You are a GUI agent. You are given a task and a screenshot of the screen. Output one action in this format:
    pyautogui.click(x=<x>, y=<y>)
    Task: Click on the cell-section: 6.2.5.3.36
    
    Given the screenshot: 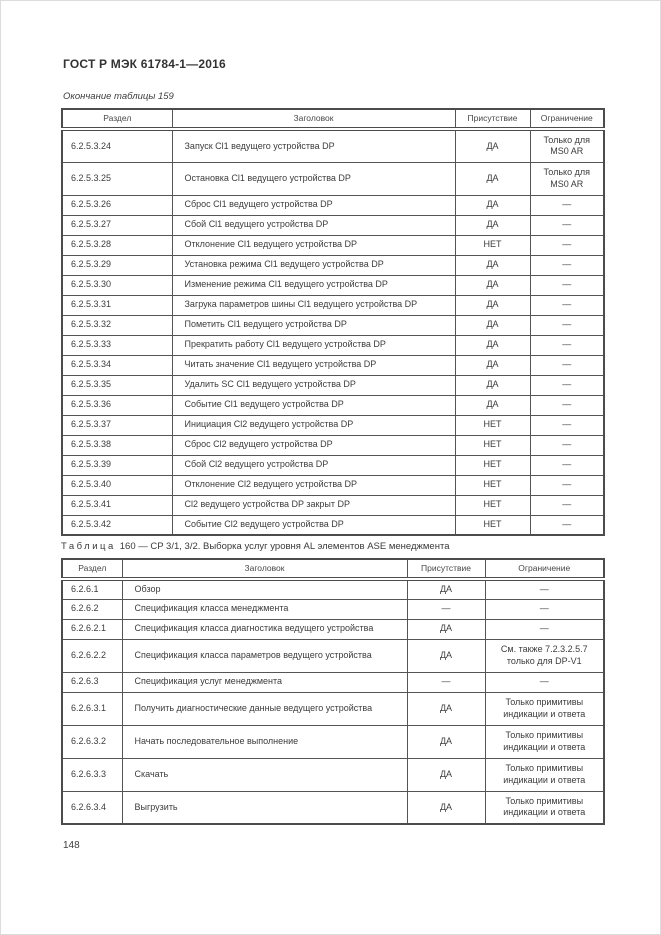 What is the action you would take?
    pyautogui.click(x=117, y=405)
    